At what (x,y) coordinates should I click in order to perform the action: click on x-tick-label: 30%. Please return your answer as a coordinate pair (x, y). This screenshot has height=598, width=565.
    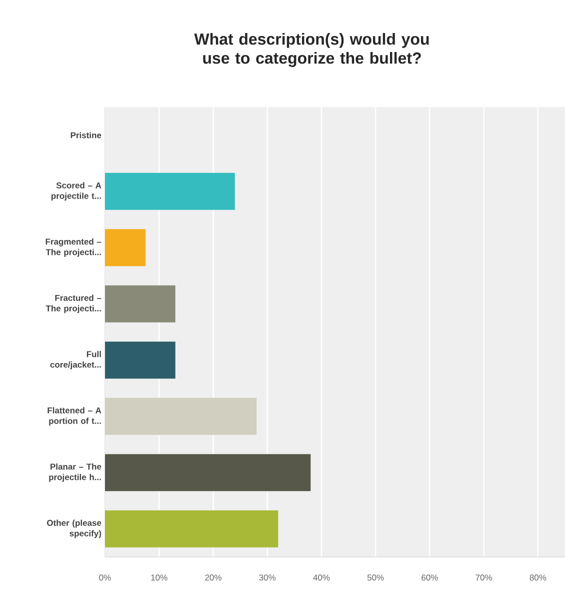
    Looking at the image, I should click on (267, 577).